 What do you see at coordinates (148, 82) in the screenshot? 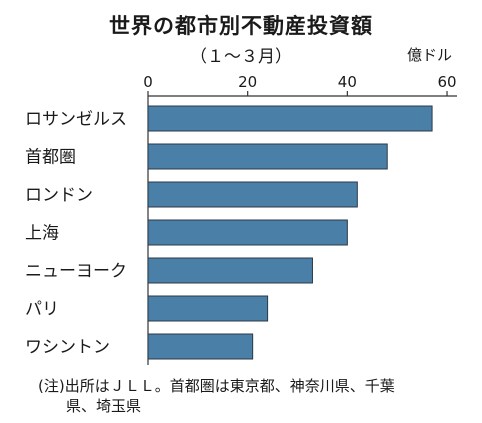
I see `x-tick-label: 0` at bounding box center [148, 82].